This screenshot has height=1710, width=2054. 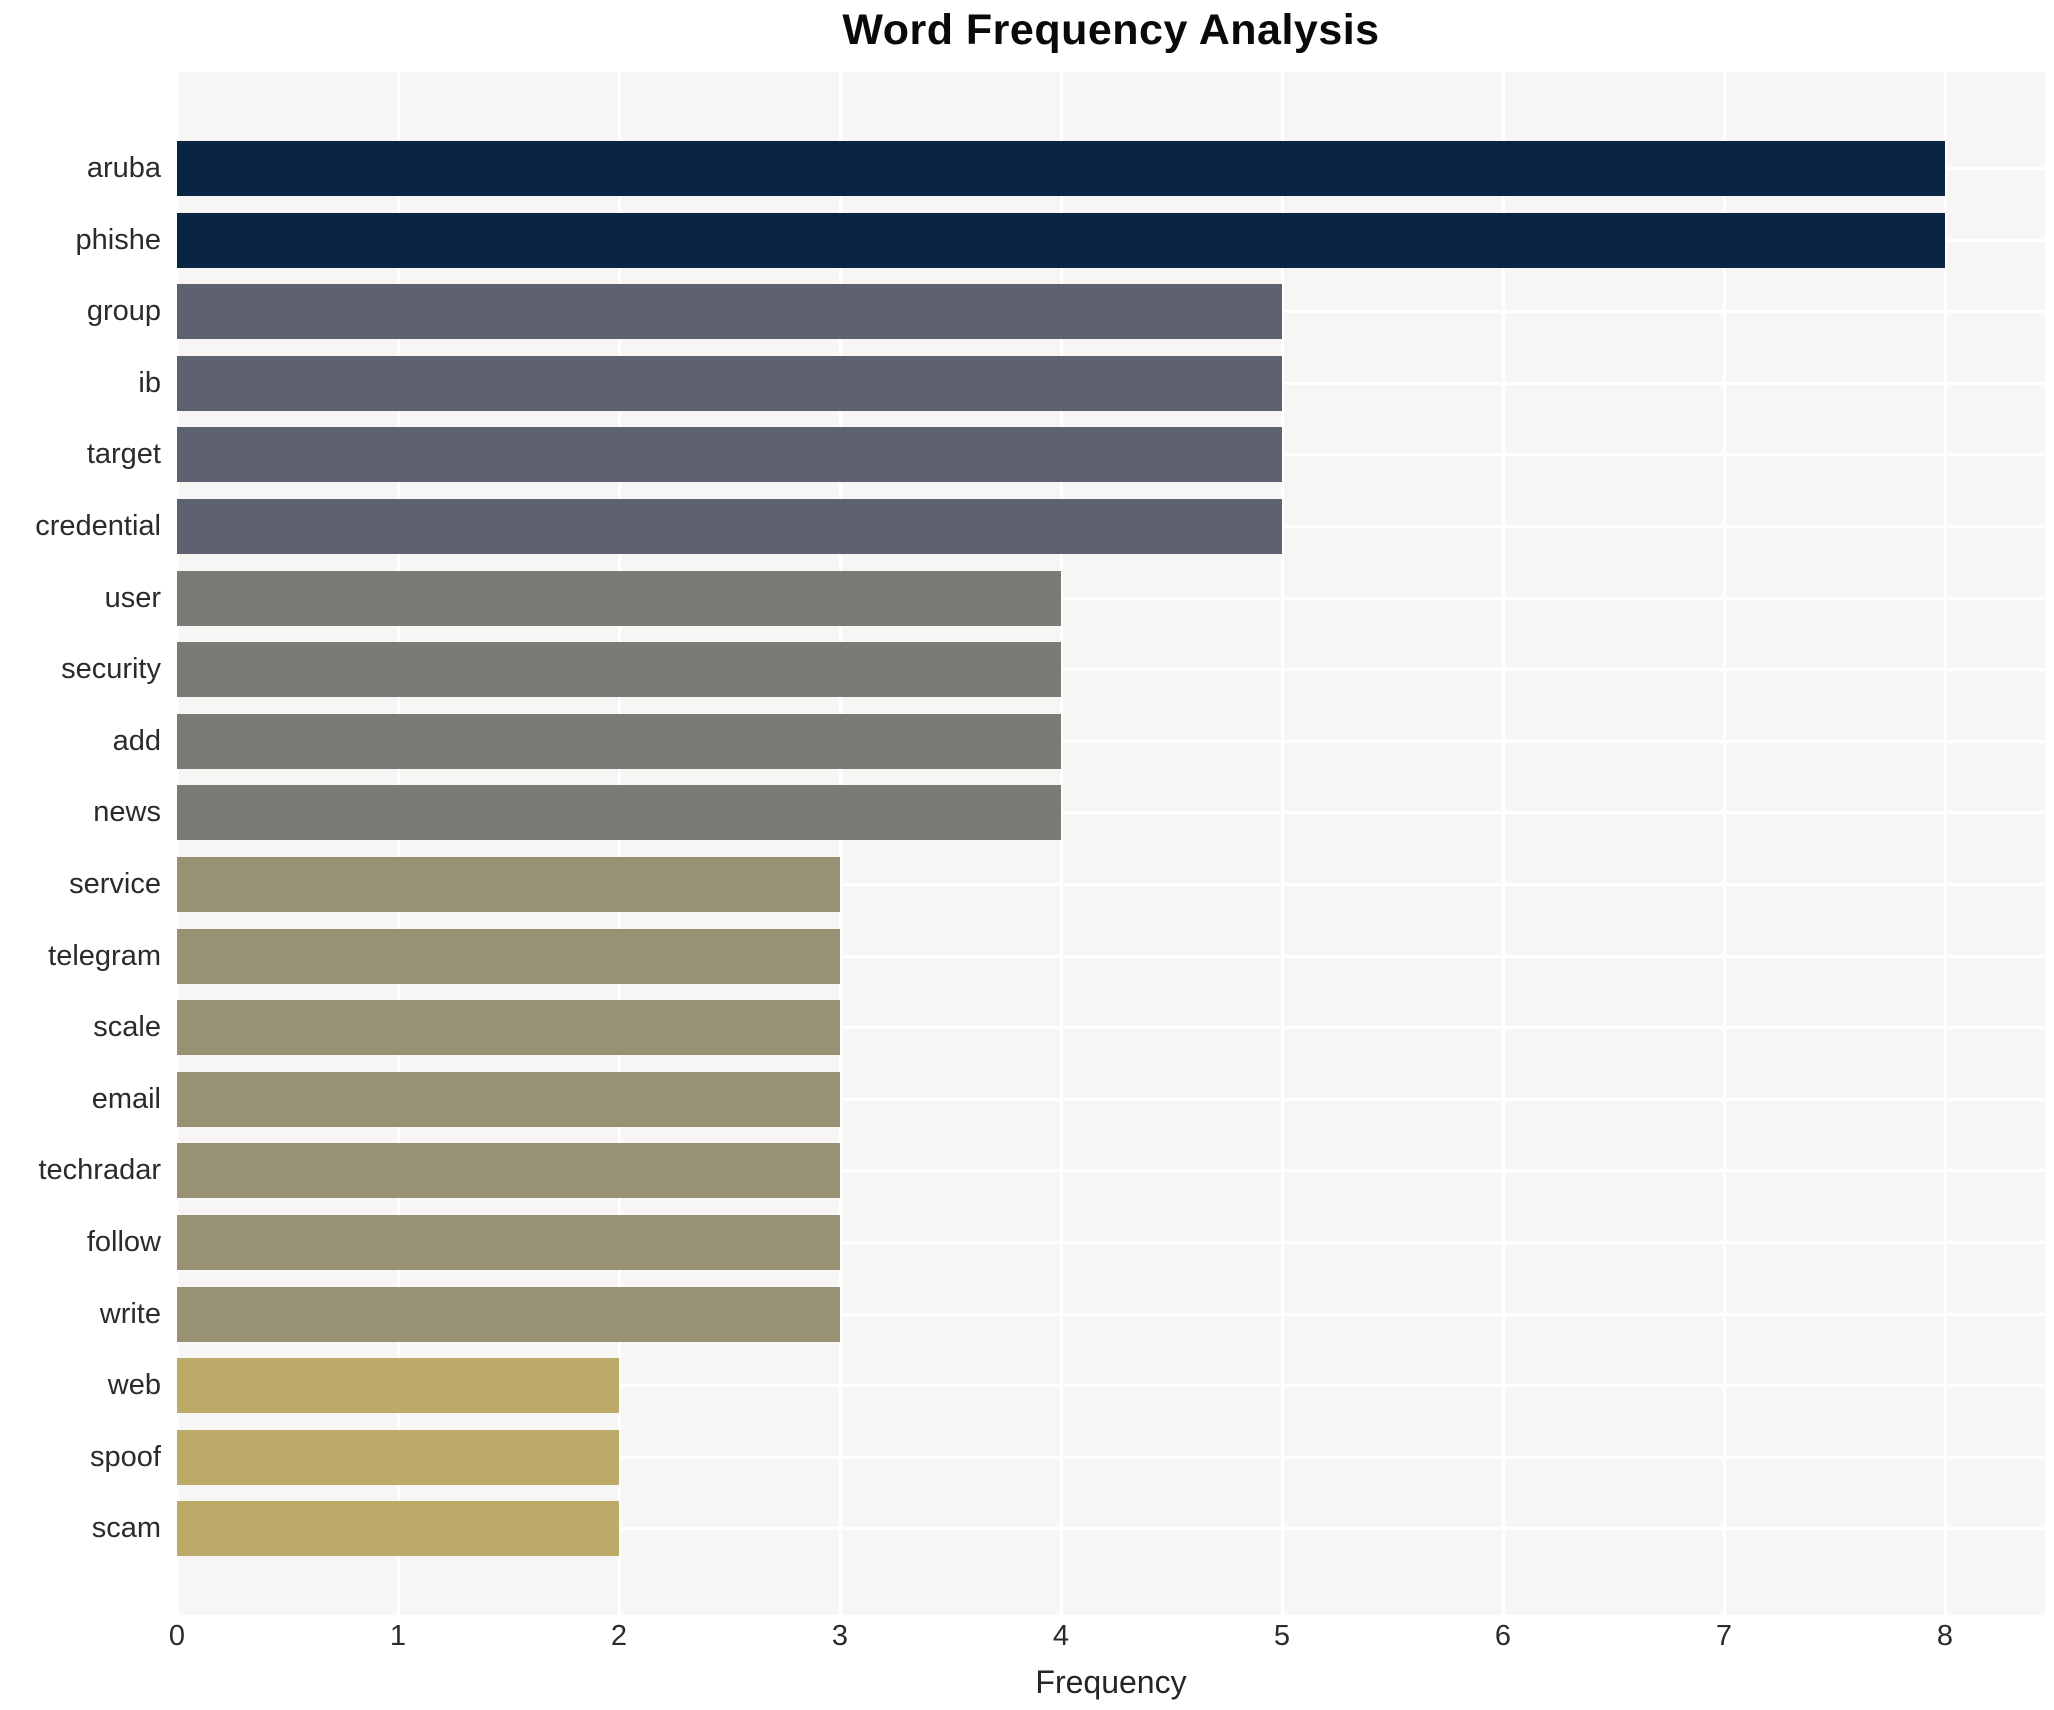 I want to click on x-tick-8: 8, so click(x=1945, y=1636).